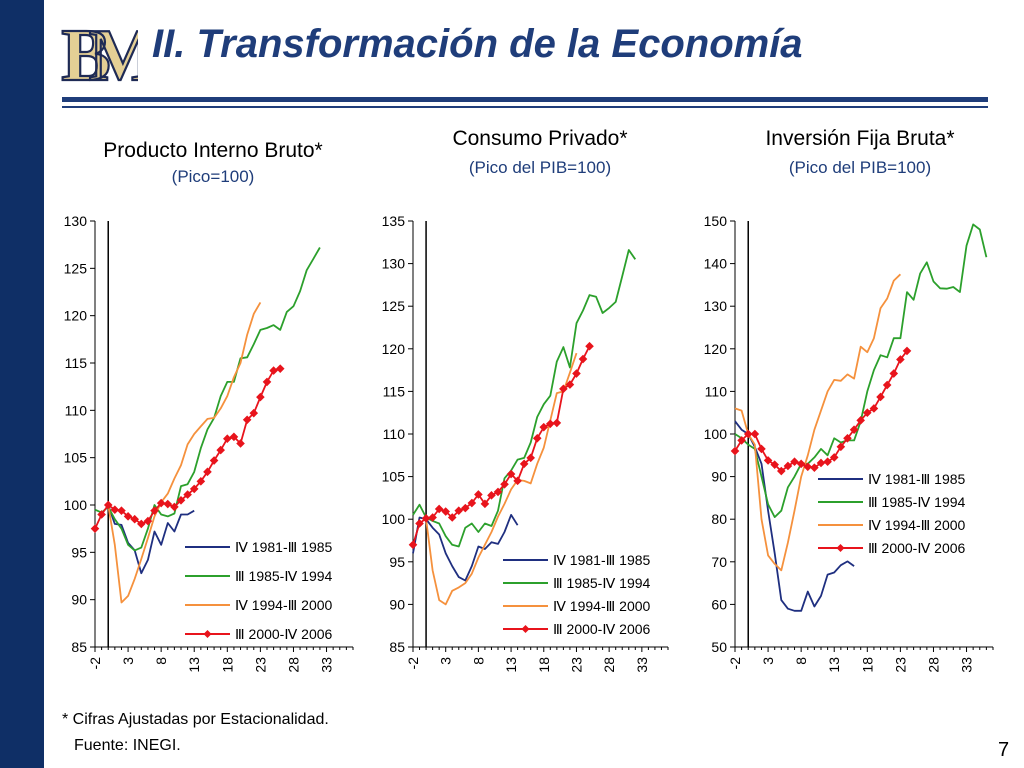 Image resolution: width=1024 pixels, height=768 pixels. Describe the element at coordinates (95, 663) in the screenshot. I see `x-tick-label: -2` at that location.